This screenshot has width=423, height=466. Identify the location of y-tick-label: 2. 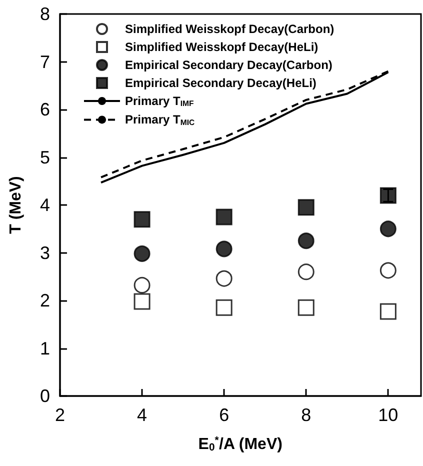
(45, 300).